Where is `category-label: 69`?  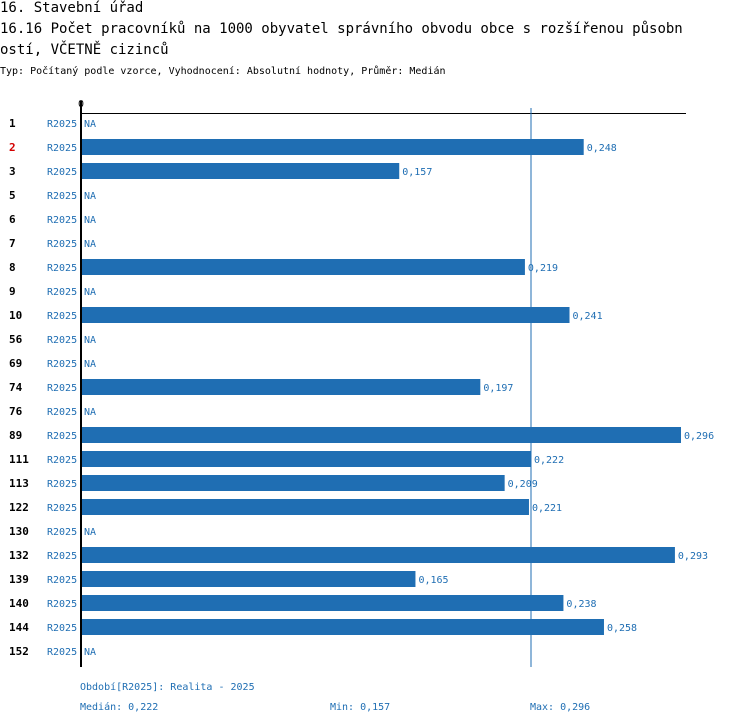 category-label: 69 is located at coordinates (15, 363).